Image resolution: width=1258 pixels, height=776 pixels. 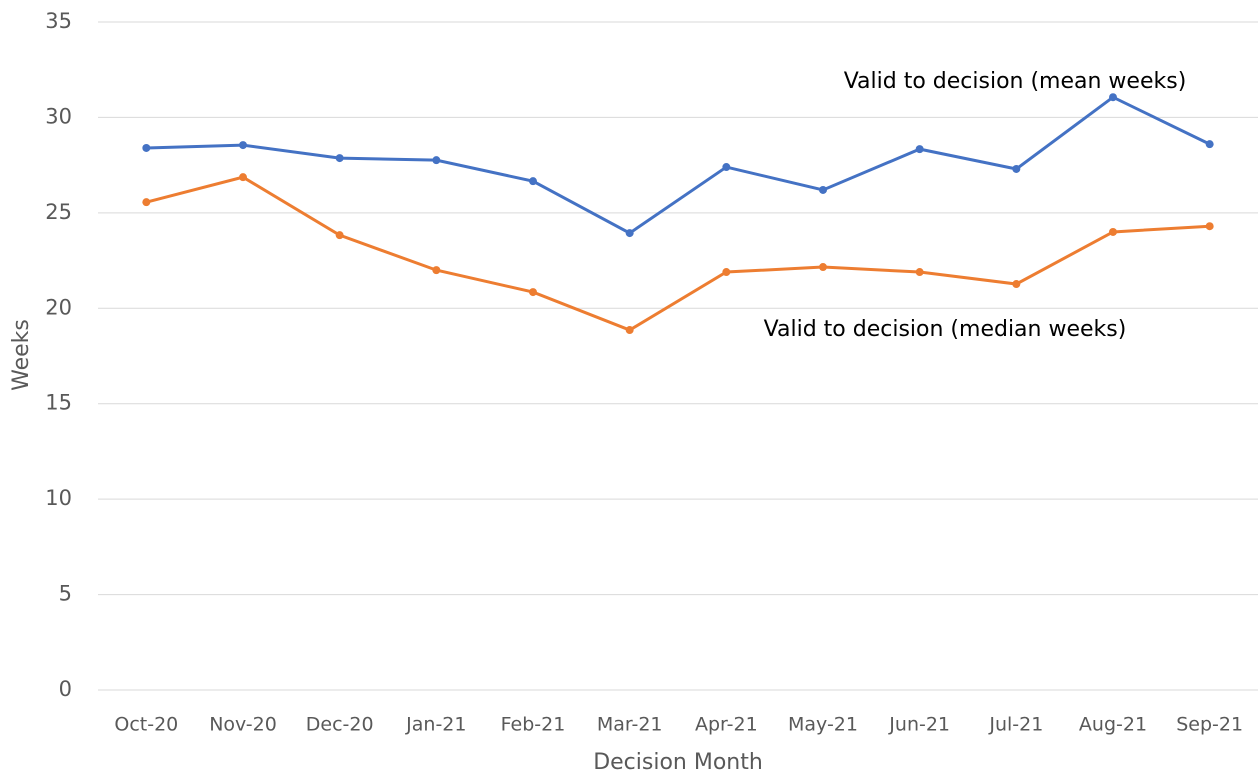 I want to click on x-tick-label: Mar-21, so click(x=630, y=725).